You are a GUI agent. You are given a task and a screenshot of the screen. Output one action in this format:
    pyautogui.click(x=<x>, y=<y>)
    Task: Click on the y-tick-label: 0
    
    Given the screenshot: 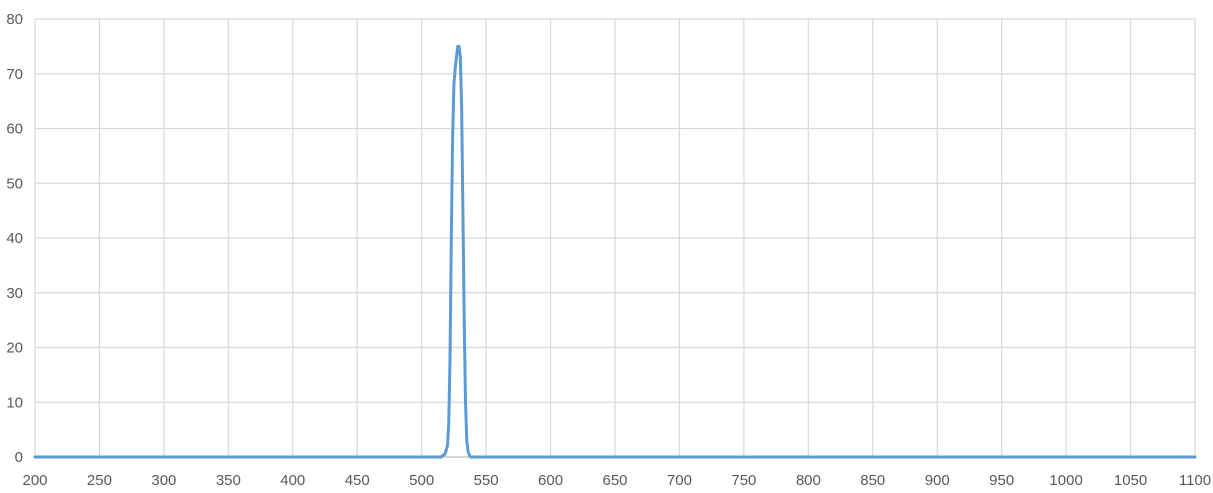 What is the action you would take?
    pyautogui.click(x=19, y=457)
    